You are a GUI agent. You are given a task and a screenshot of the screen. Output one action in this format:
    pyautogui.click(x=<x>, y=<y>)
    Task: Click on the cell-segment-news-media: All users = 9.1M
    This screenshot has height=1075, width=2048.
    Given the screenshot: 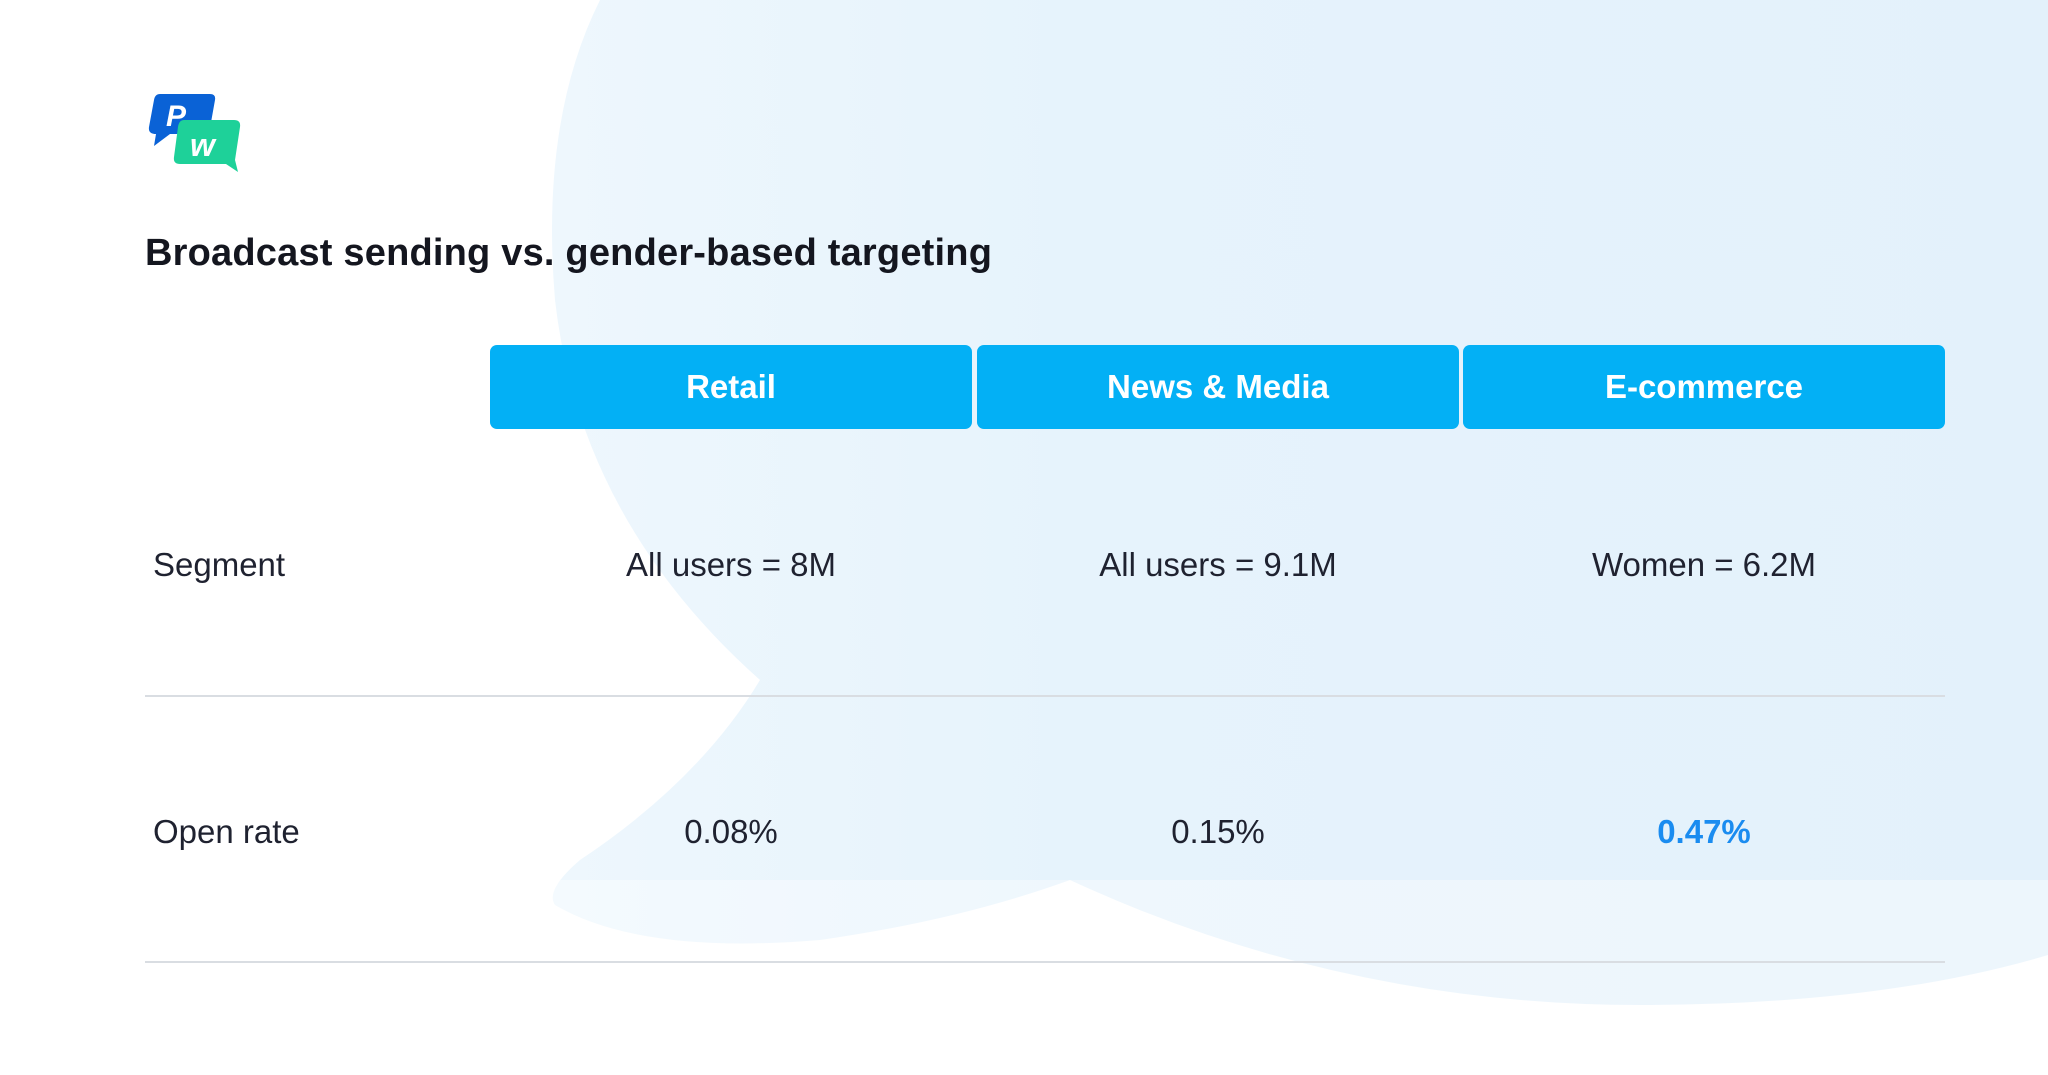 What is the action you would take?
    pyautogui.click(x=1218, y=564)
    